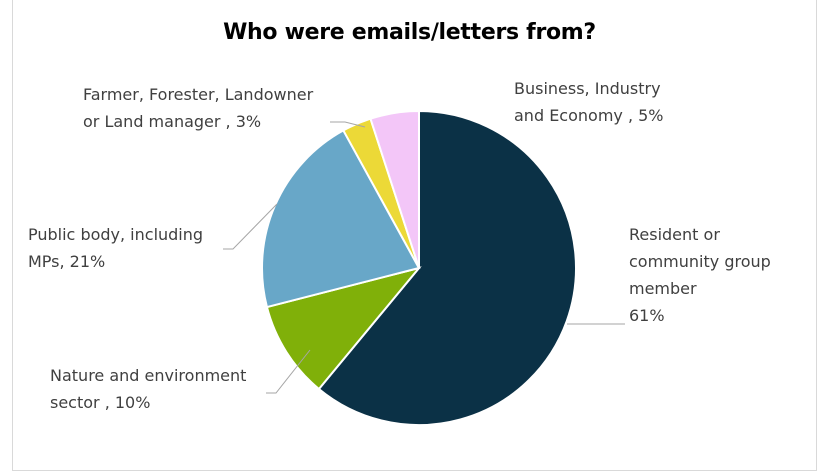  I want to click on slice-label-line: sector , 10%, so click(100, 402).